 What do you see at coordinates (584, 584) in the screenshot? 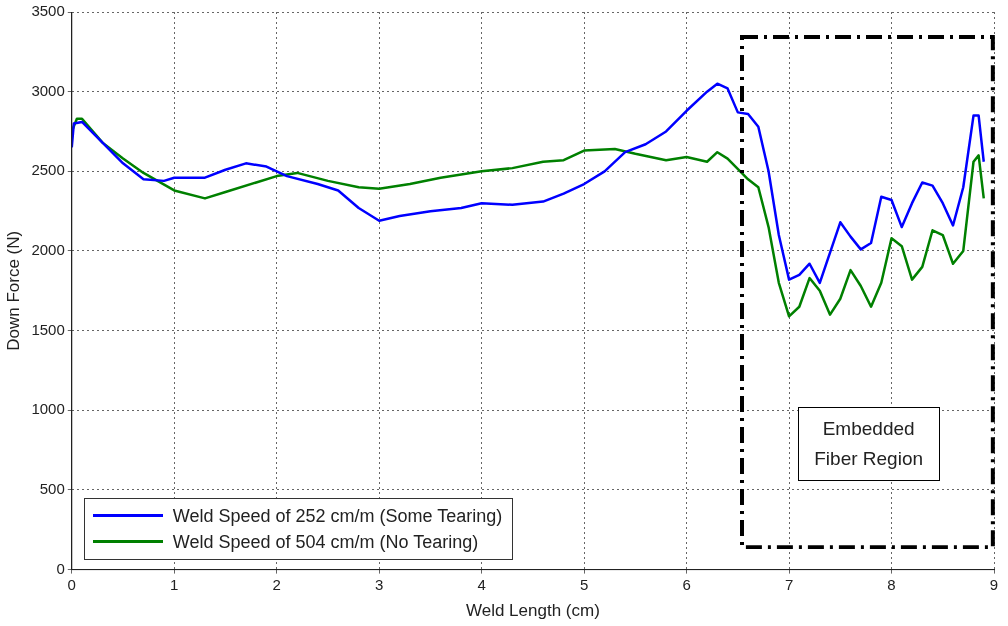
I see `x-tick-label: 5` at bounding box center [584, 584].